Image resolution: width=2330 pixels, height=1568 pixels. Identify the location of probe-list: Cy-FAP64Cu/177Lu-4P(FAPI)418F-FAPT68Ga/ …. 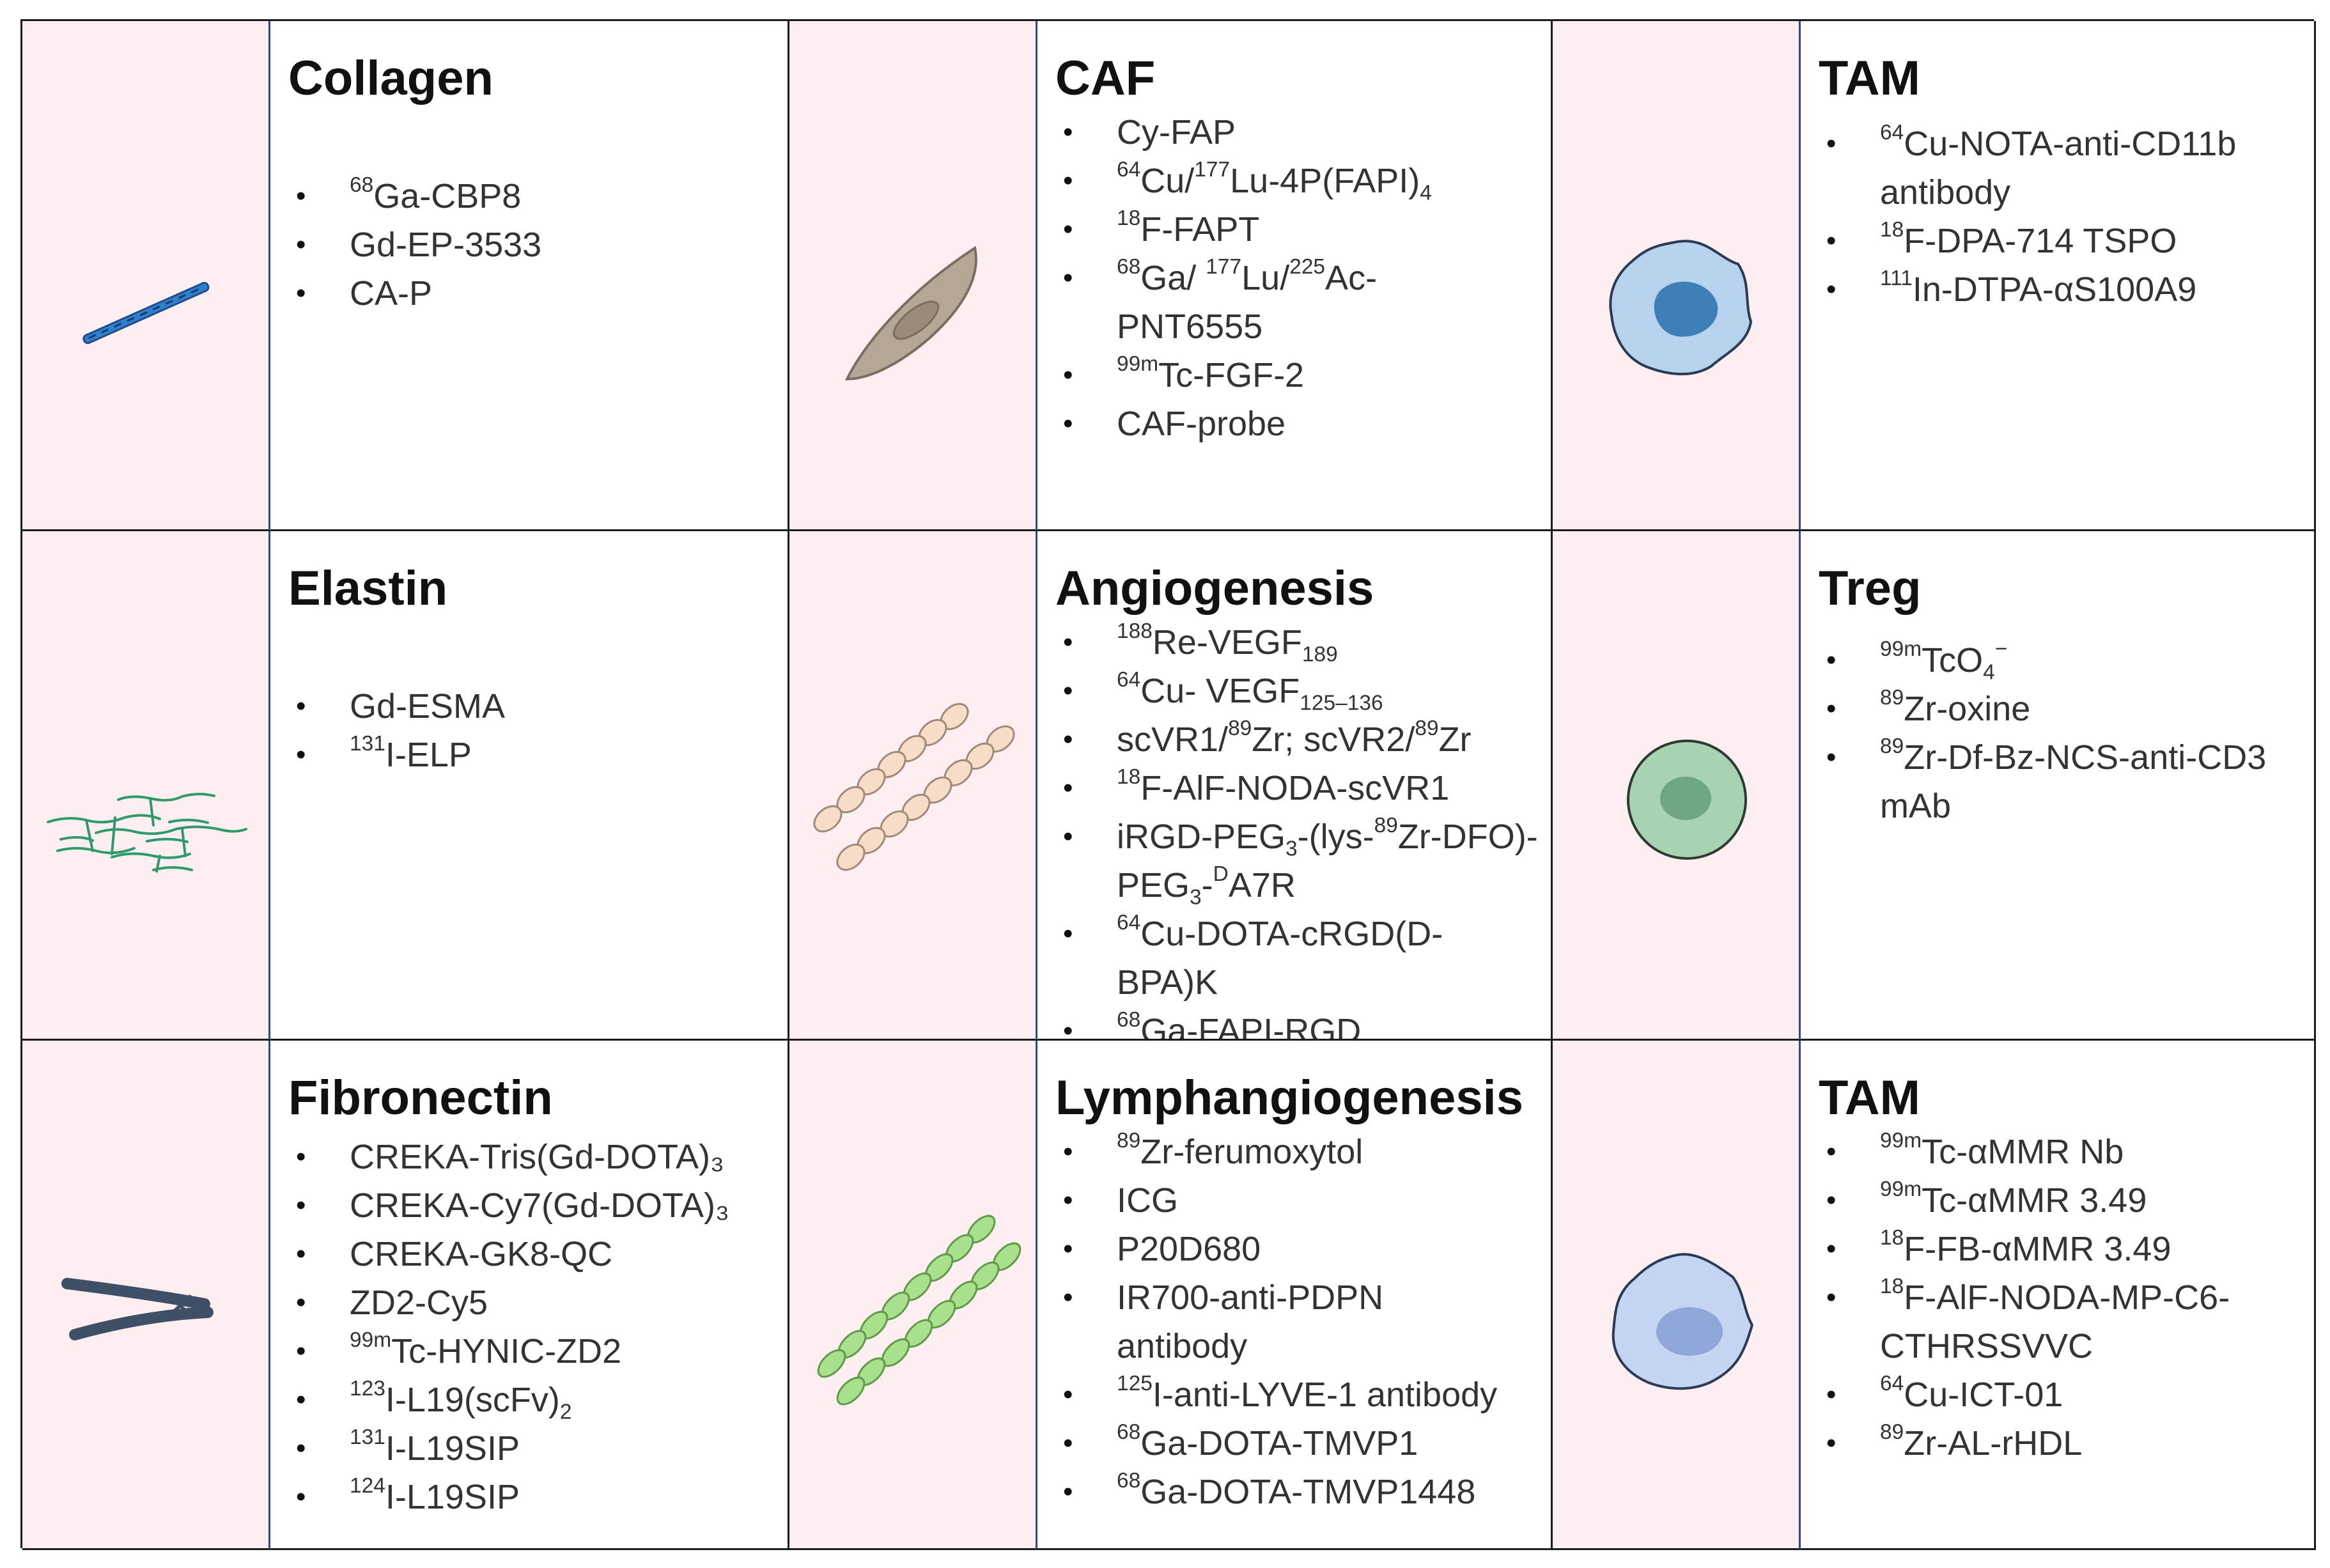
(1297, 278).